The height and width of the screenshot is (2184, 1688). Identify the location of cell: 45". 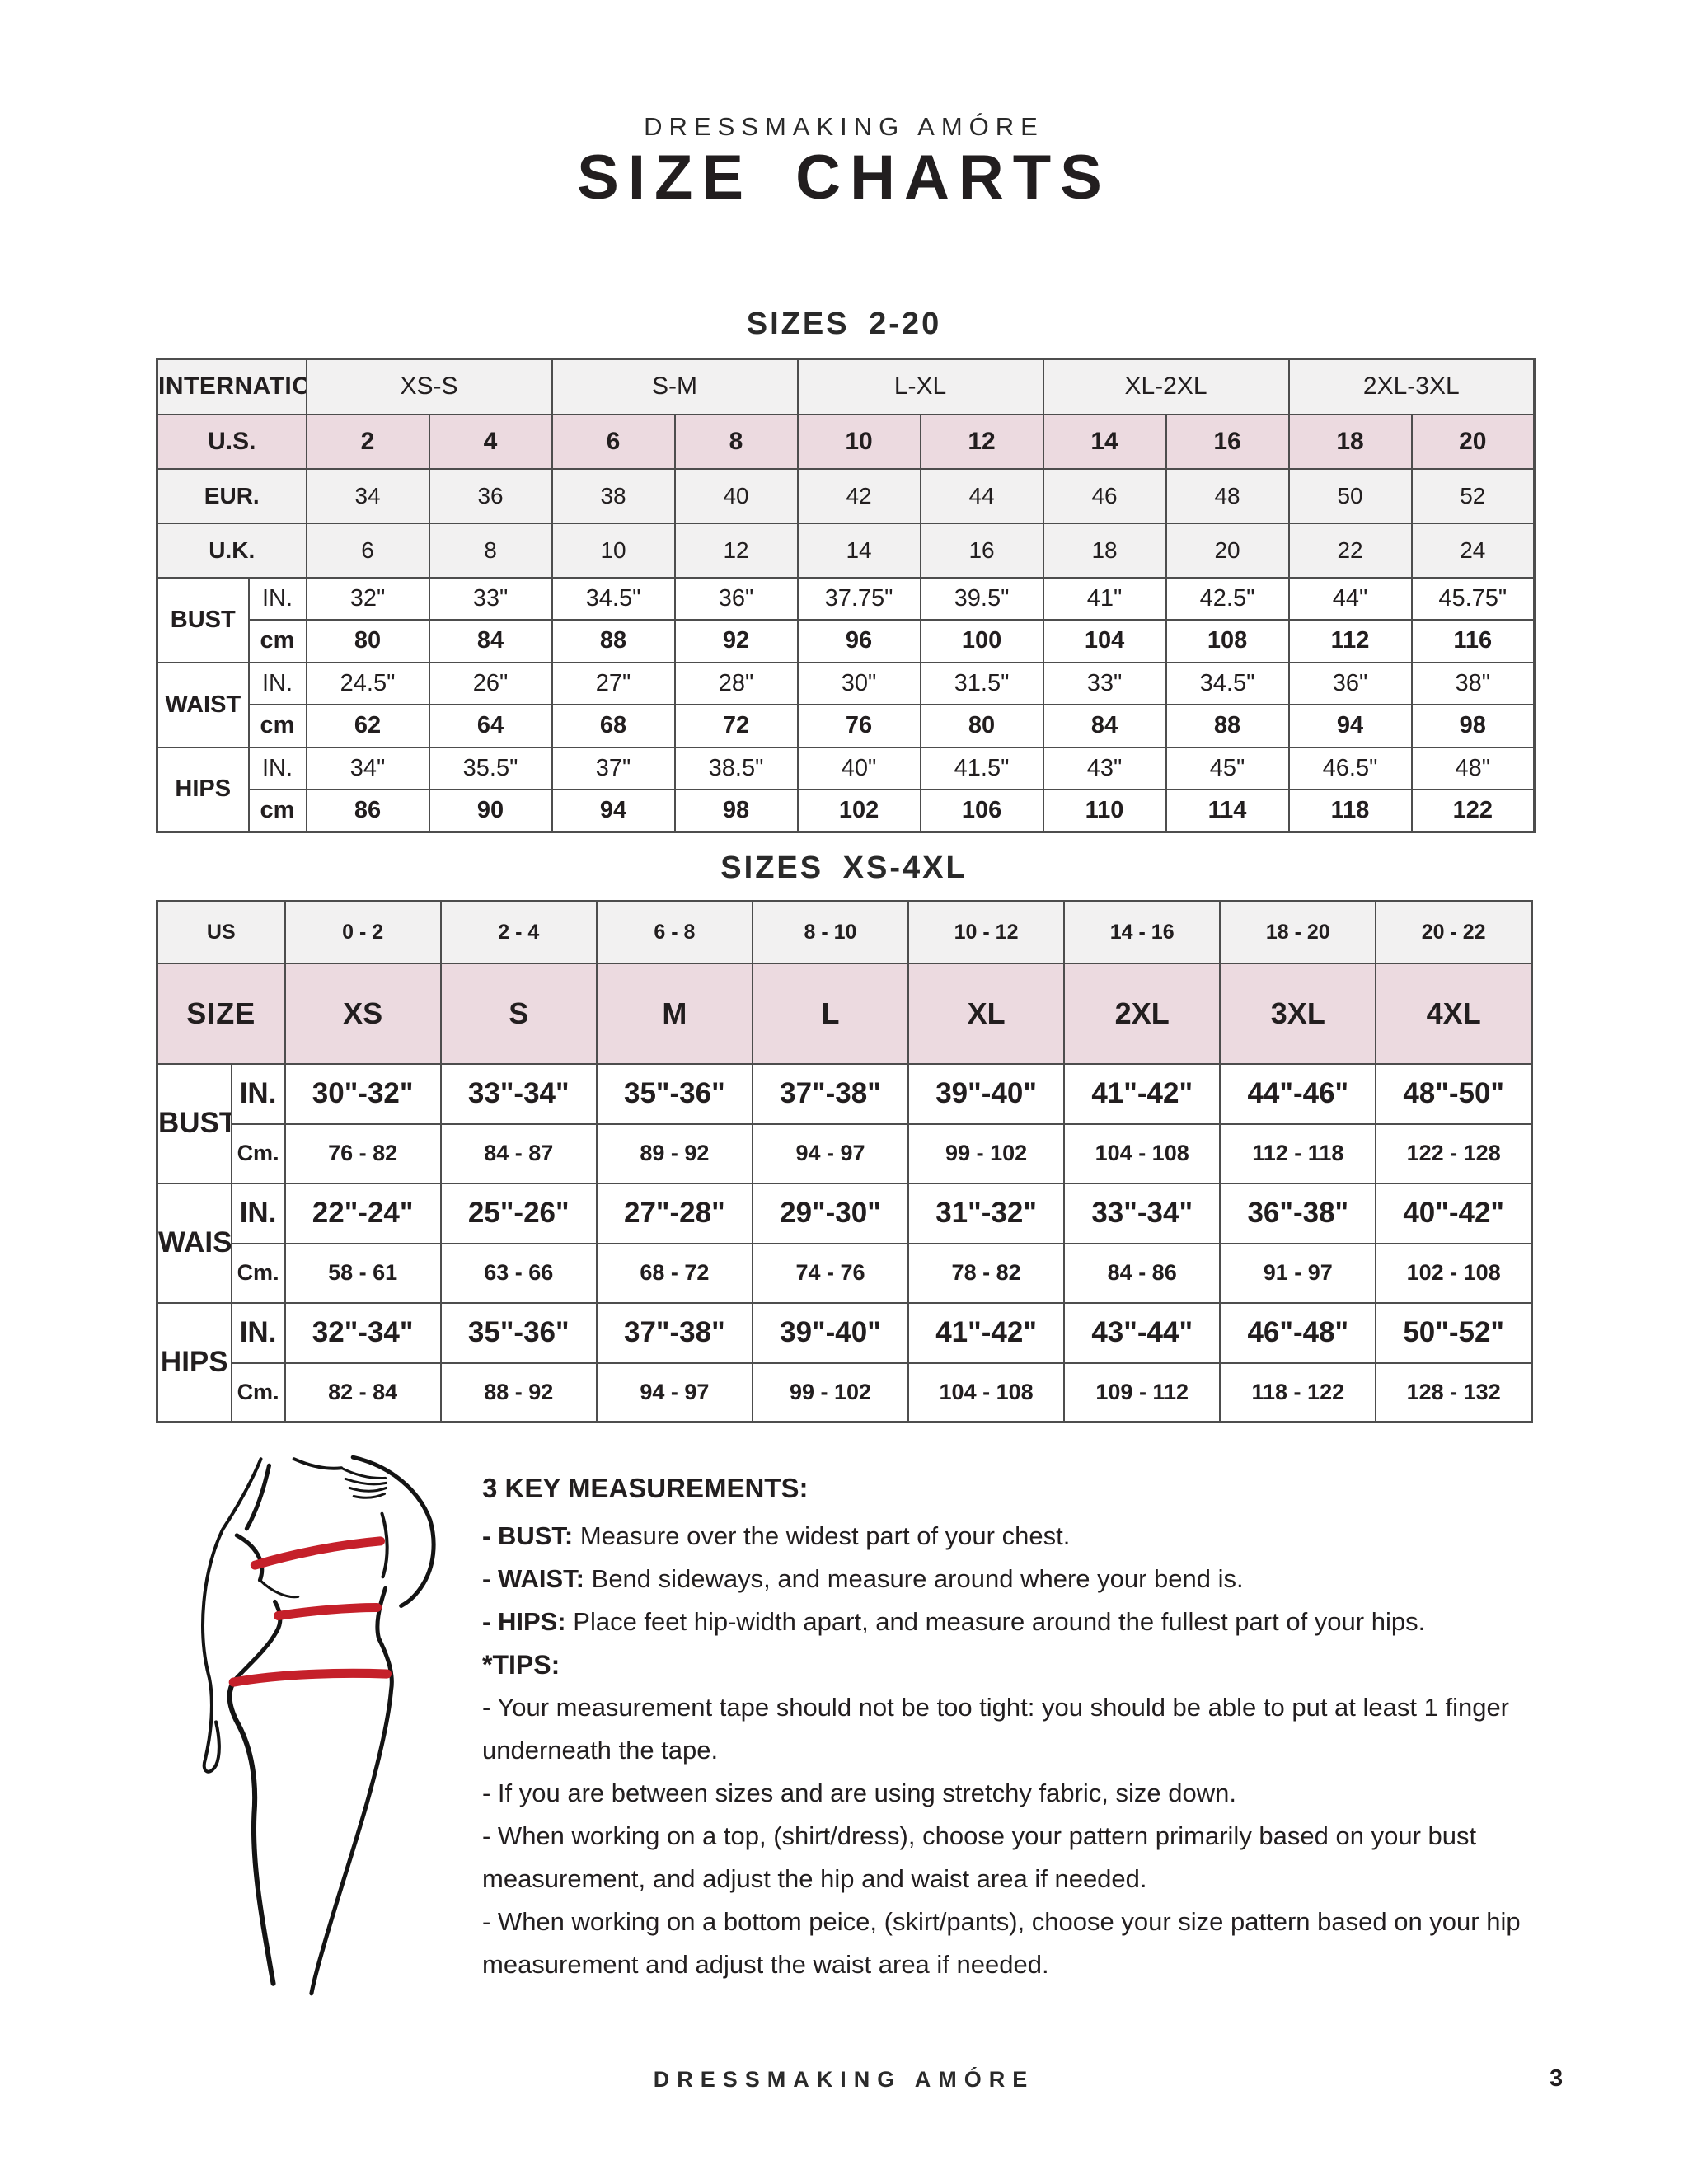
(1227, 768).